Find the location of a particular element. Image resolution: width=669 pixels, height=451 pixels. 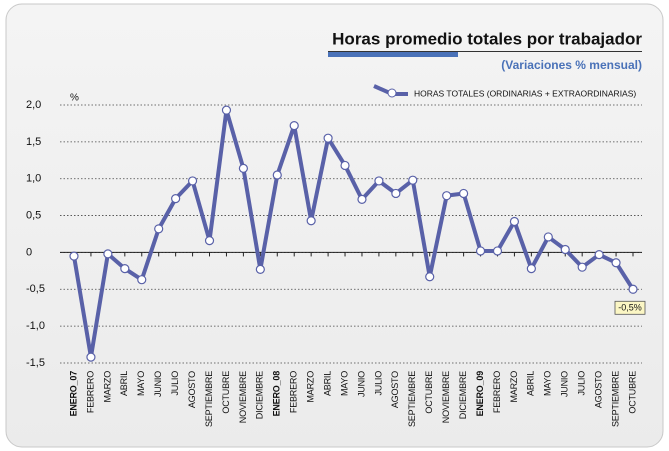

title-rule is located at coordinates (485, 51).